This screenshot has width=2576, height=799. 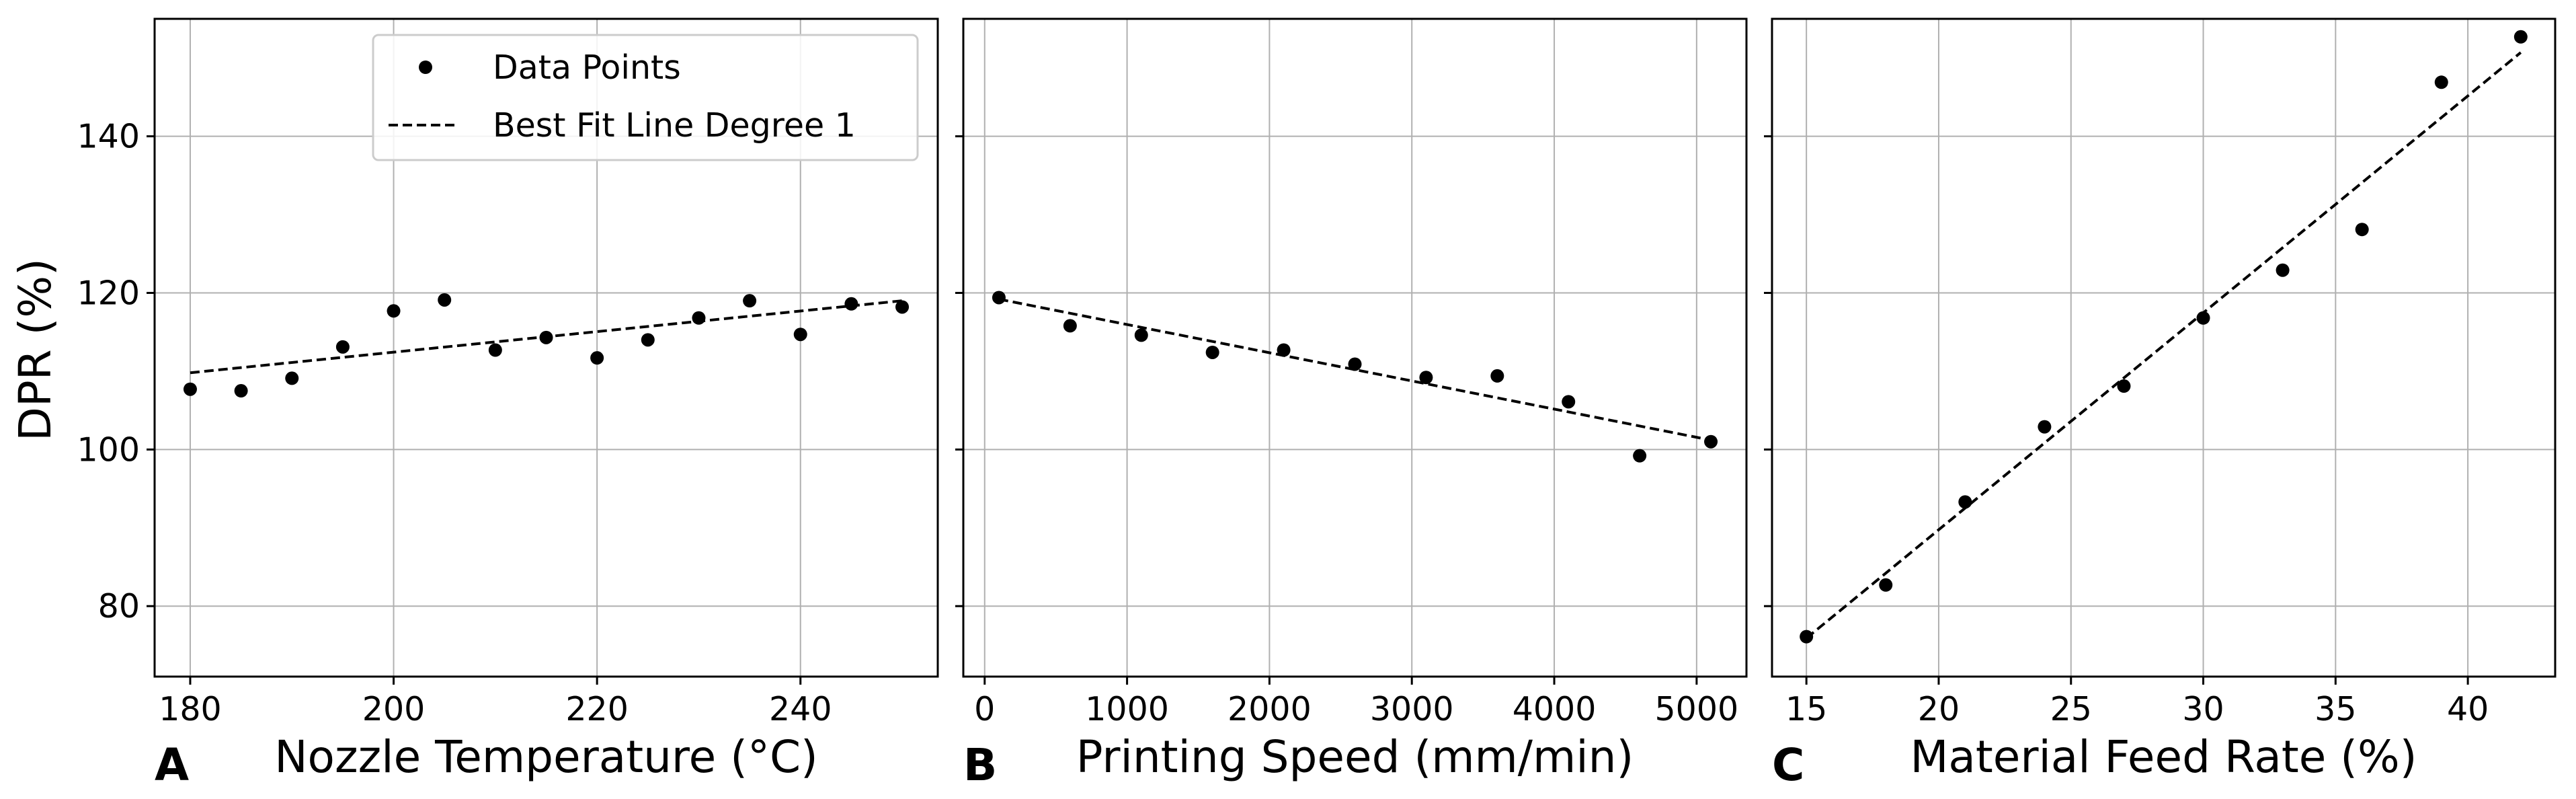 What do you see at coordinates (108, 137) in the screenshot?
I see `y-tick-label: 140` at bounding box center [108, 137].